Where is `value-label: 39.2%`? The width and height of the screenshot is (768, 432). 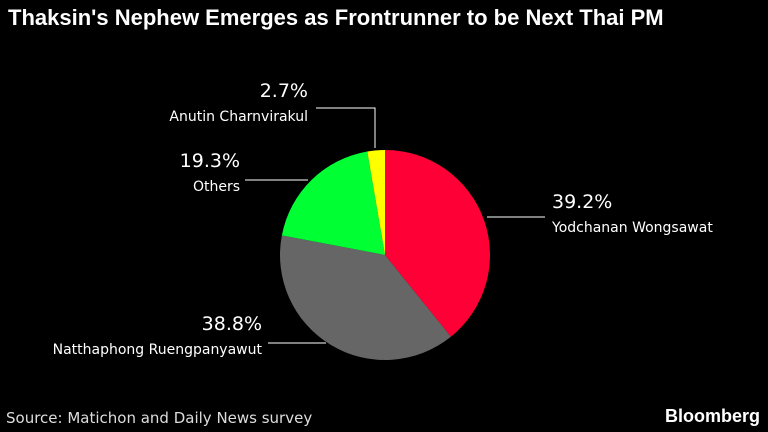
value-label: 39.2% is located at coordinates (582, 202).